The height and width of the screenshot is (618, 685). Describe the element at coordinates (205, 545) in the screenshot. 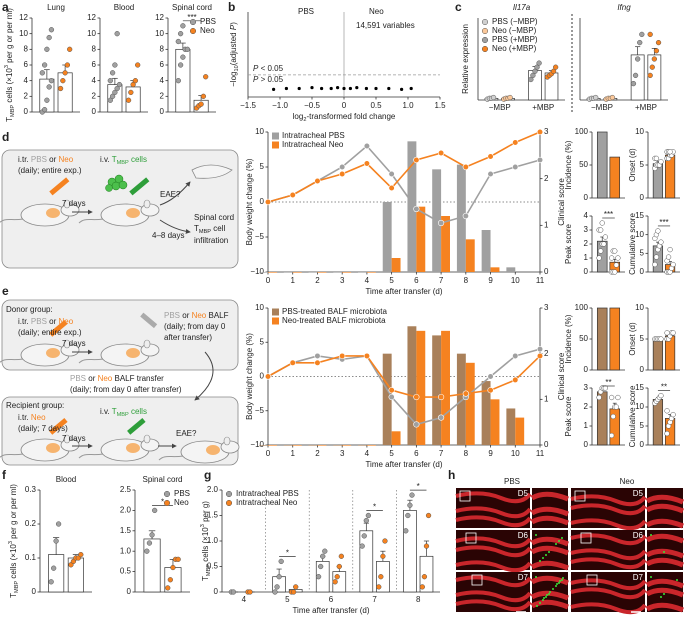

I see `text-part: cells (×10` at that location.